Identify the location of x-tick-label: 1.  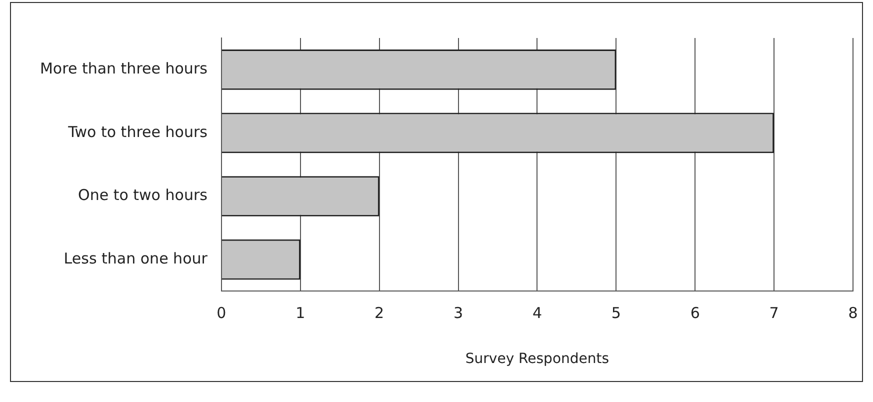
(301, 313).